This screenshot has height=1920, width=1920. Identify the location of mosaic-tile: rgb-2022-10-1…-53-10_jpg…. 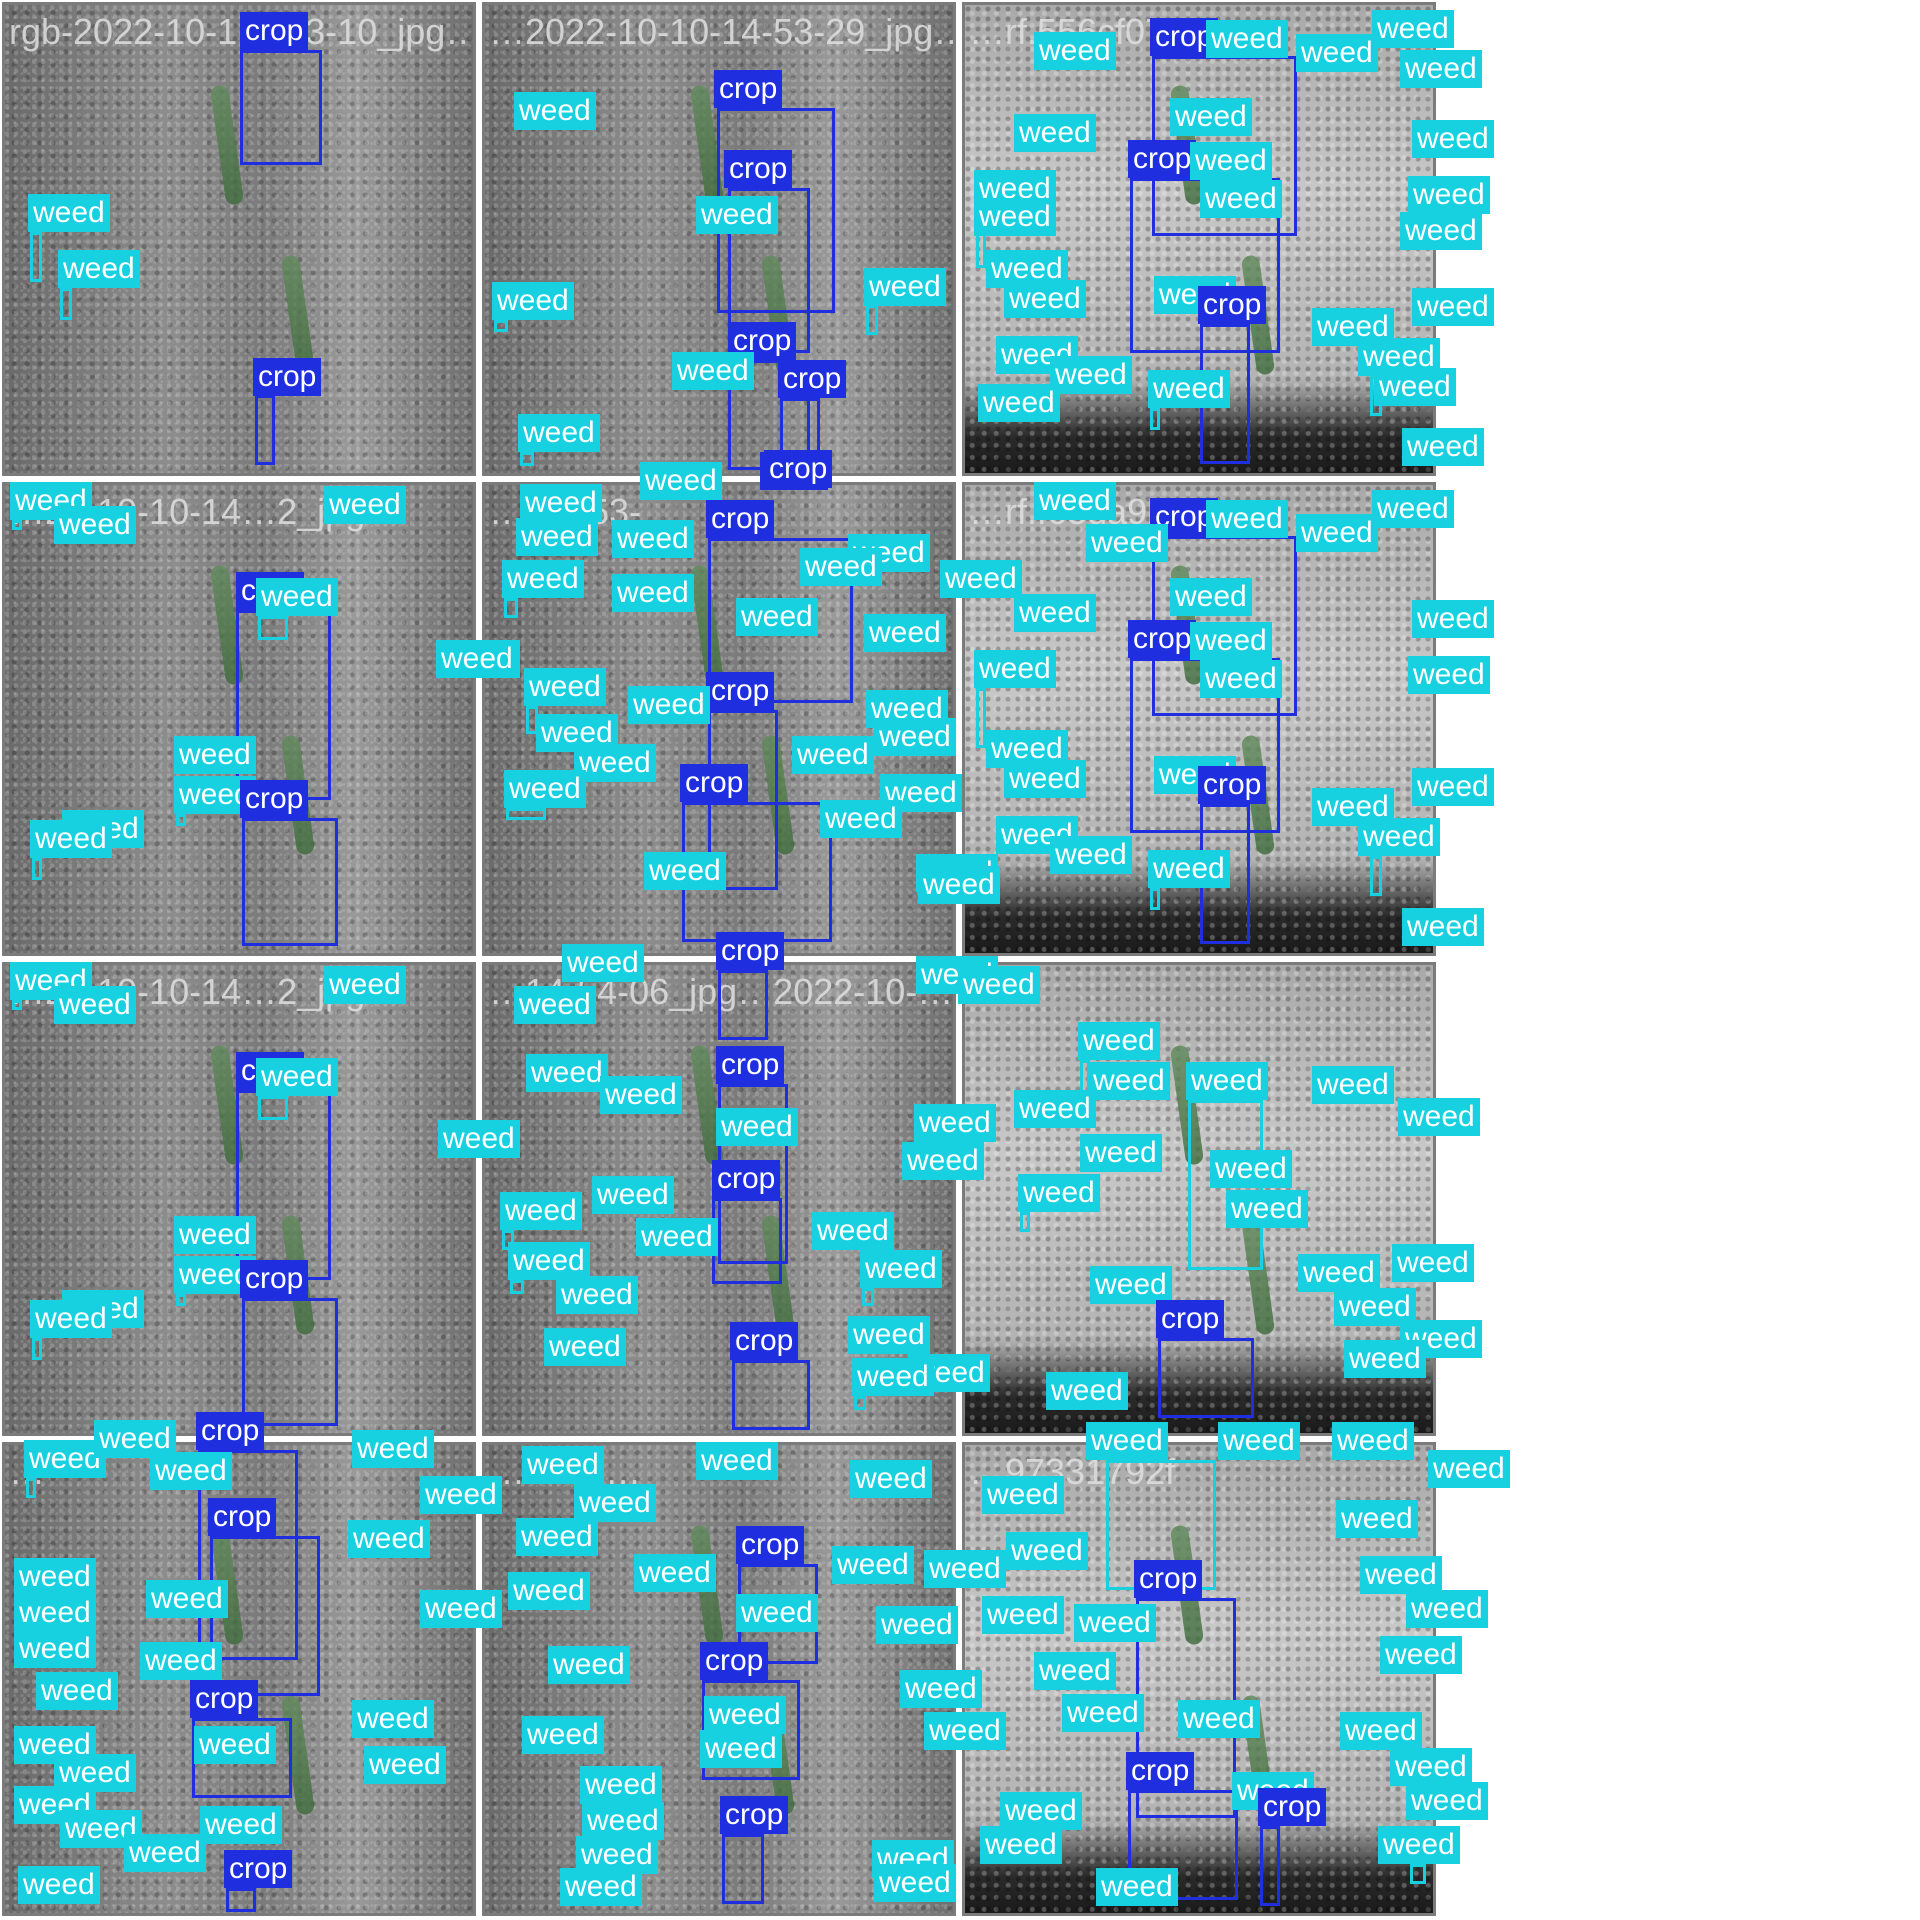
(239, 239).